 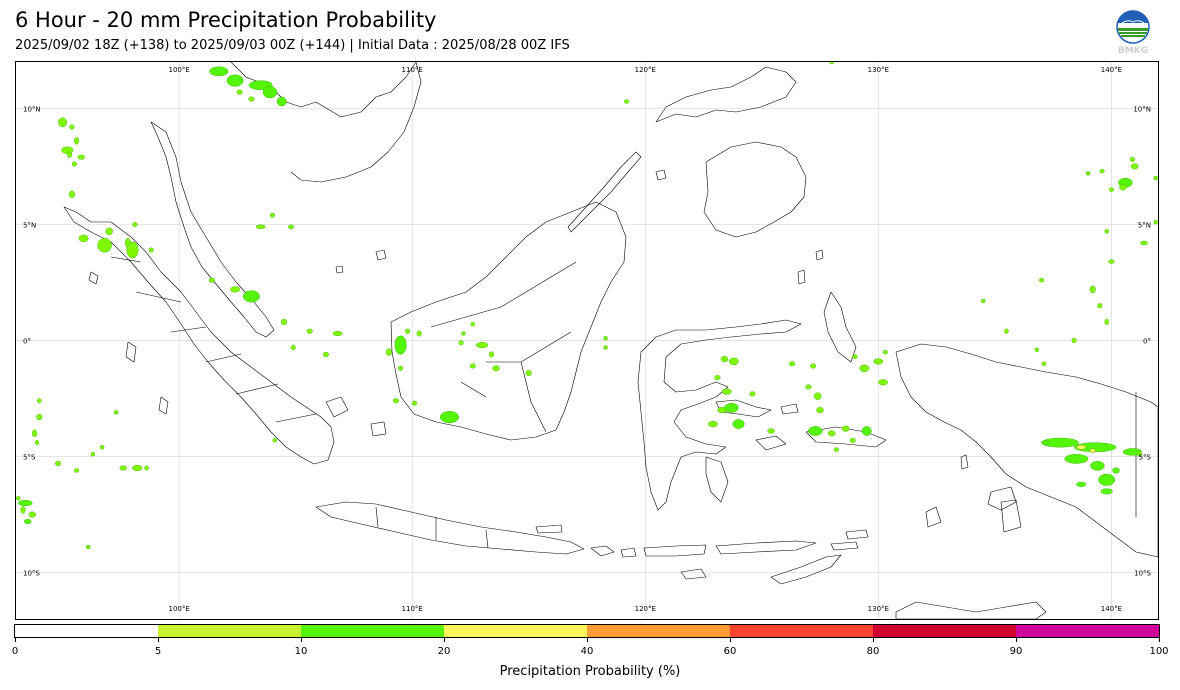 I want to click on seram-coastline, so click(x=846, y=437).